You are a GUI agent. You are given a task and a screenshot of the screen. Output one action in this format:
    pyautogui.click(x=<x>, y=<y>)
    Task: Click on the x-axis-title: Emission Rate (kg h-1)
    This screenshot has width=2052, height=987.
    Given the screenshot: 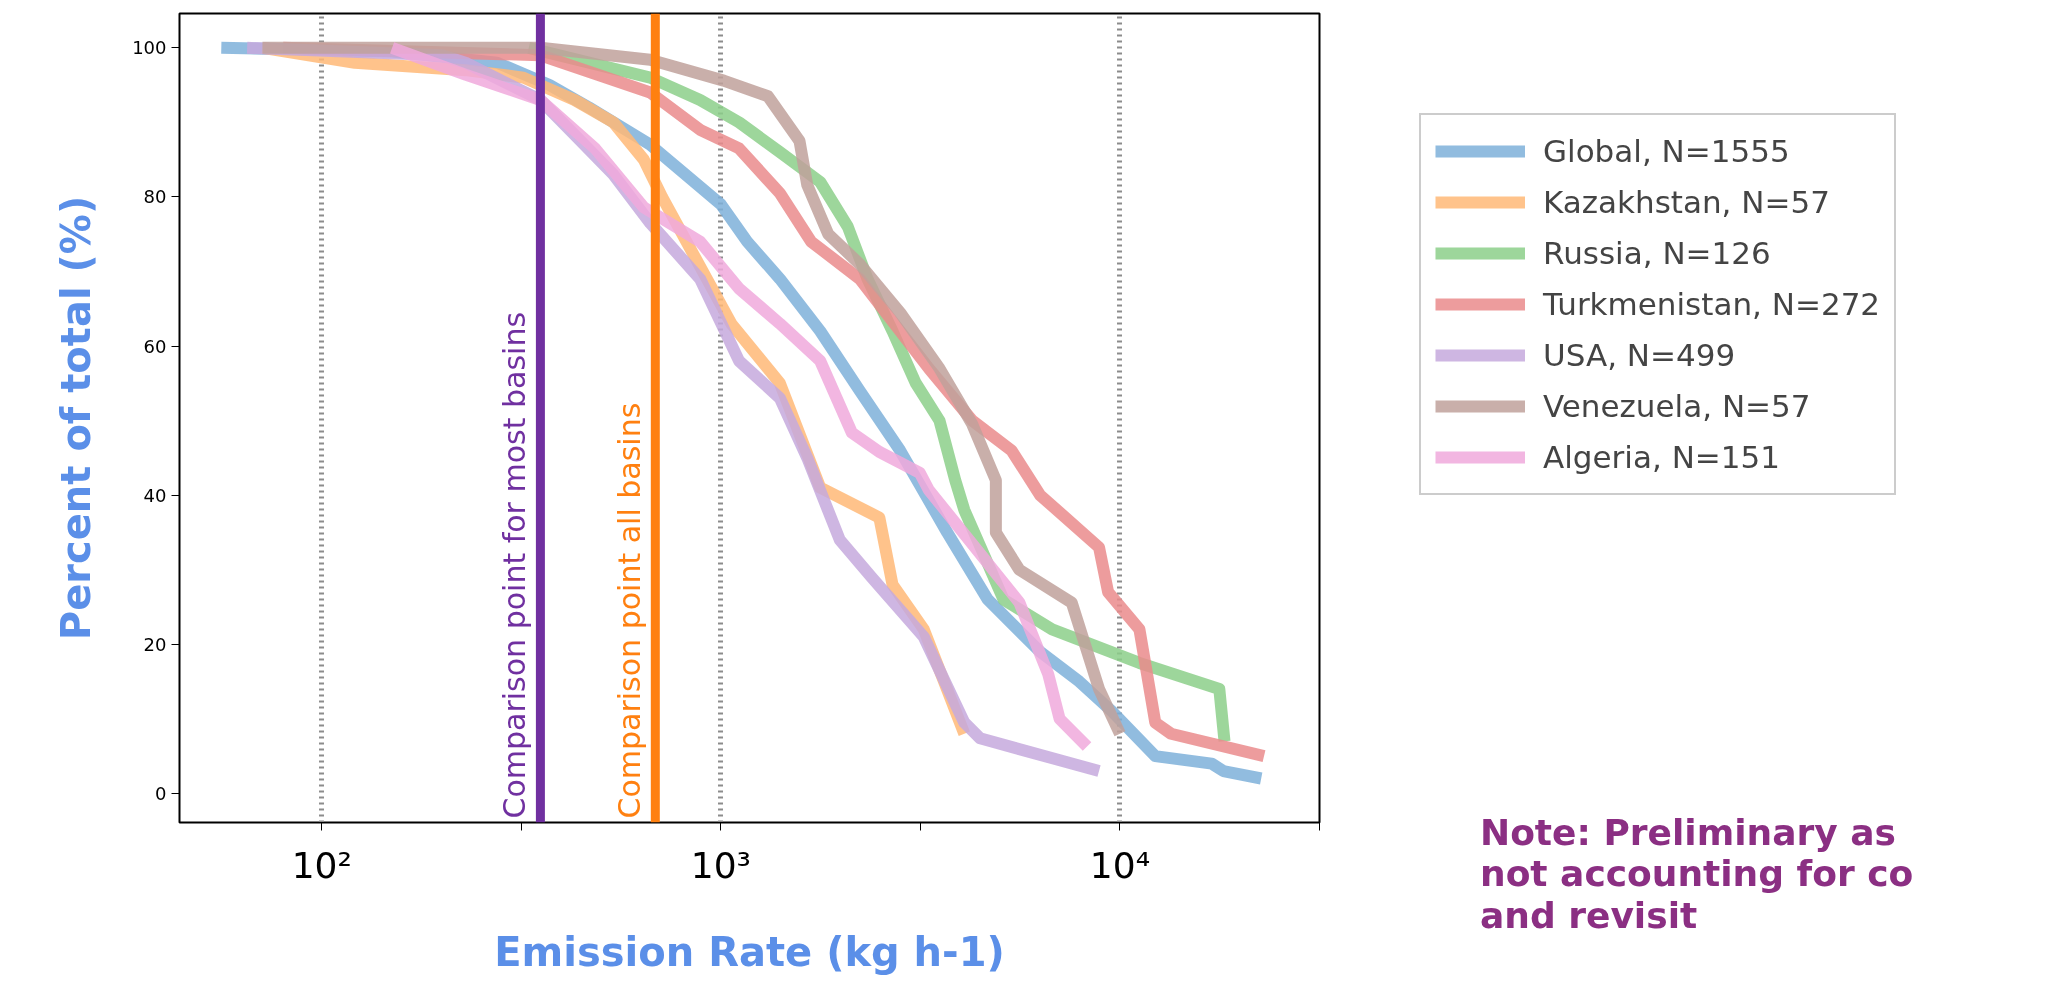 What is the action you would take?
    pyautogui.click(x=749, y=951)
    